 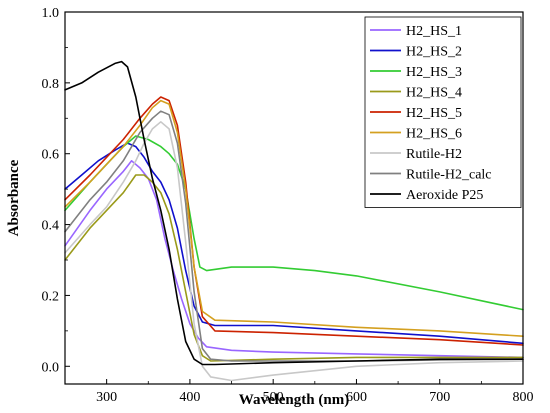 I want to click on y-tick-label: 0.6, so click(x=51, y=155).